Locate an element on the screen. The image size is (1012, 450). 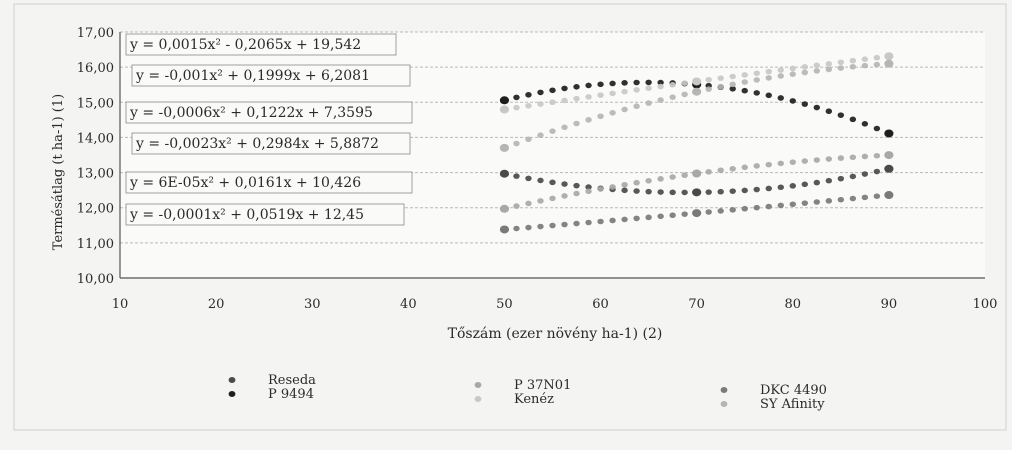
x-tick-label: 80 is located at coordinates (793, 304).